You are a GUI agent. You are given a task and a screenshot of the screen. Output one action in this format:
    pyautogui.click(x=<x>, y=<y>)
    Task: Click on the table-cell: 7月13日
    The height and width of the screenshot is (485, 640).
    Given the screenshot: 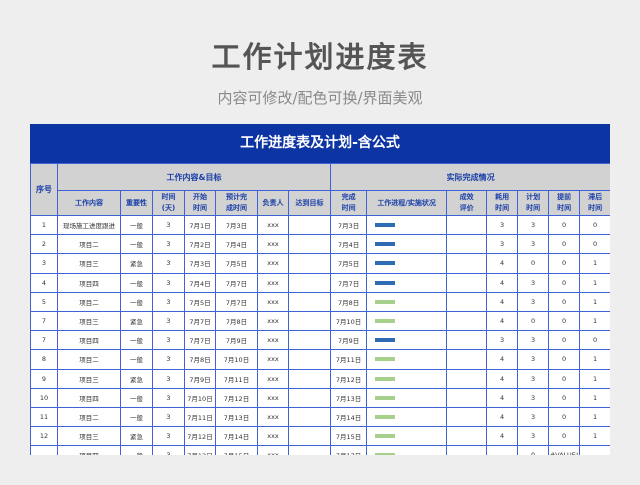 What is the action you would take?
    pyautogui.click(x=349, y=397)
    